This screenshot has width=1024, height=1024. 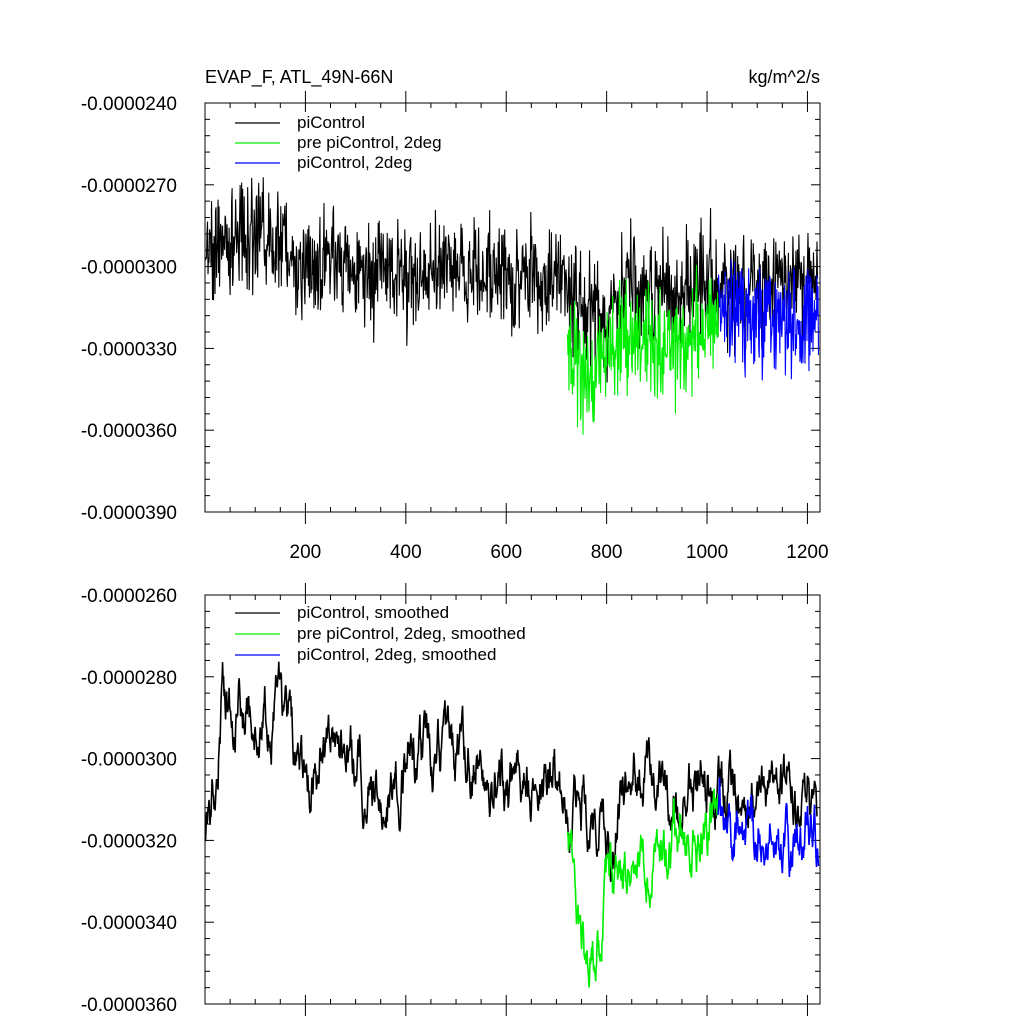 What do you see at coordinates (354, 162) in the screenshot?
I see `legend-label-3: piControl, 2deg` at bounding box center [354, 162].